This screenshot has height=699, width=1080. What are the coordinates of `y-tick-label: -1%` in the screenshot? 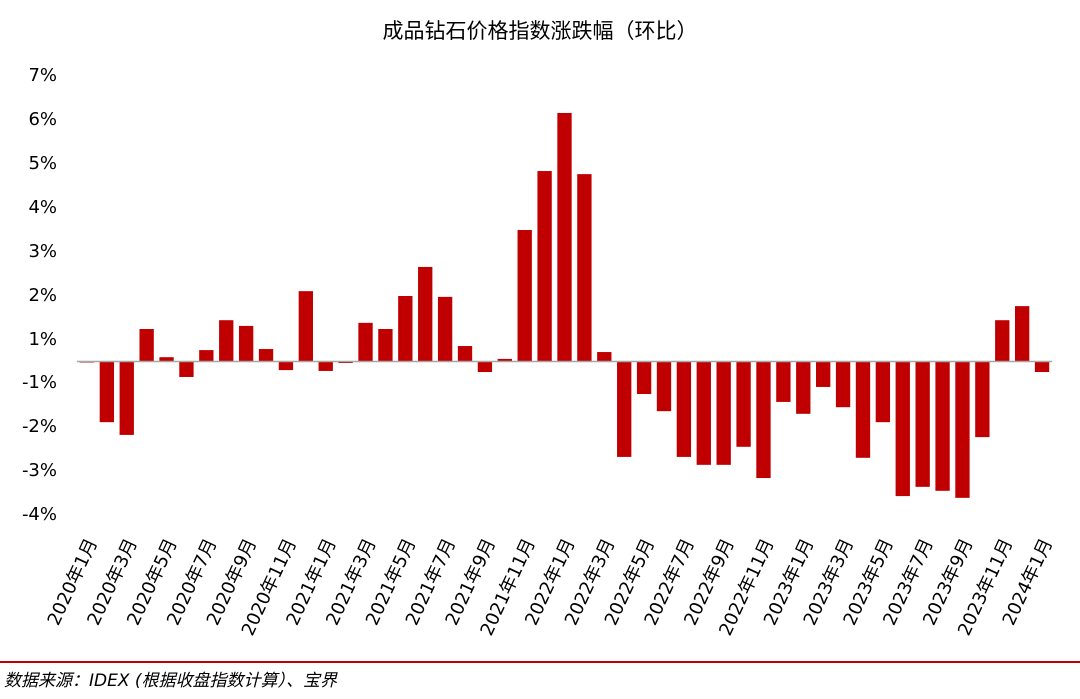 It's located at (39, 382).